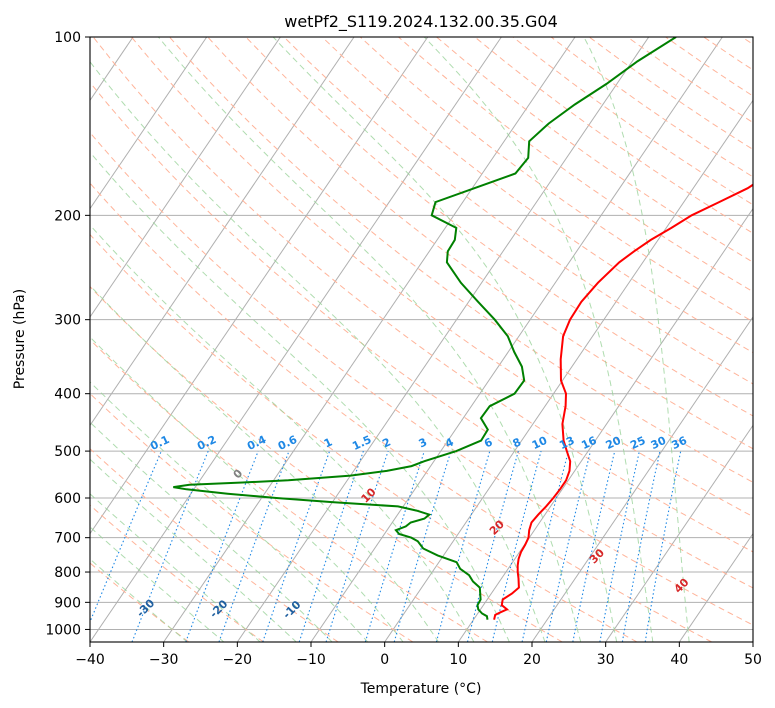 This screenshot has height=708, width=775. What do you see at coordinates (164, 660) in the screenshot?
I see `x-tick-label: −30` at bounding box center [164, 660].